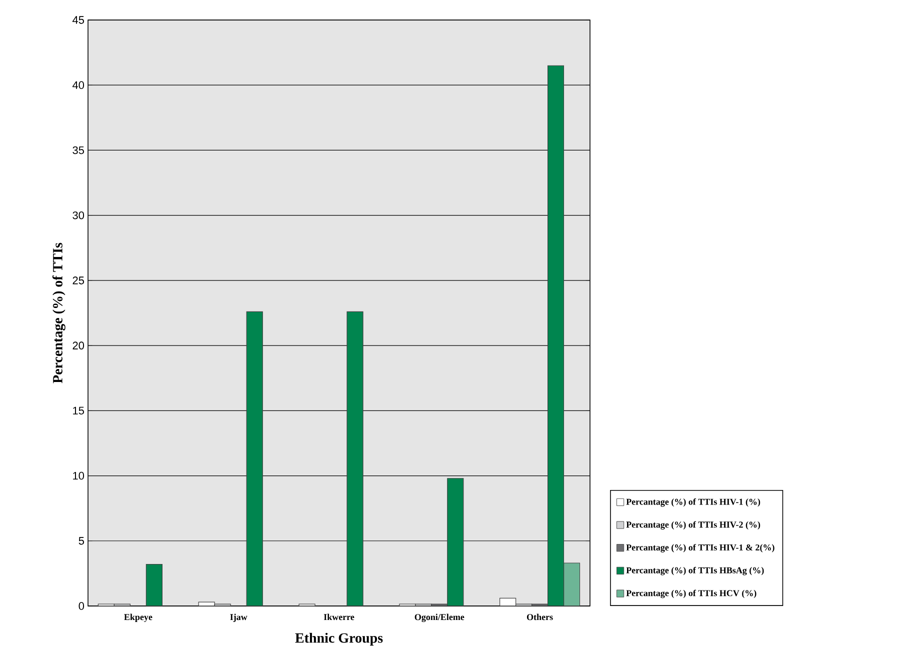  What do you see at coordinates (693, 525) in the screenshot?
I see `legend-label: Percantage (%) of TTIs HIV-2 (%)` at bounding box center [693, 525].